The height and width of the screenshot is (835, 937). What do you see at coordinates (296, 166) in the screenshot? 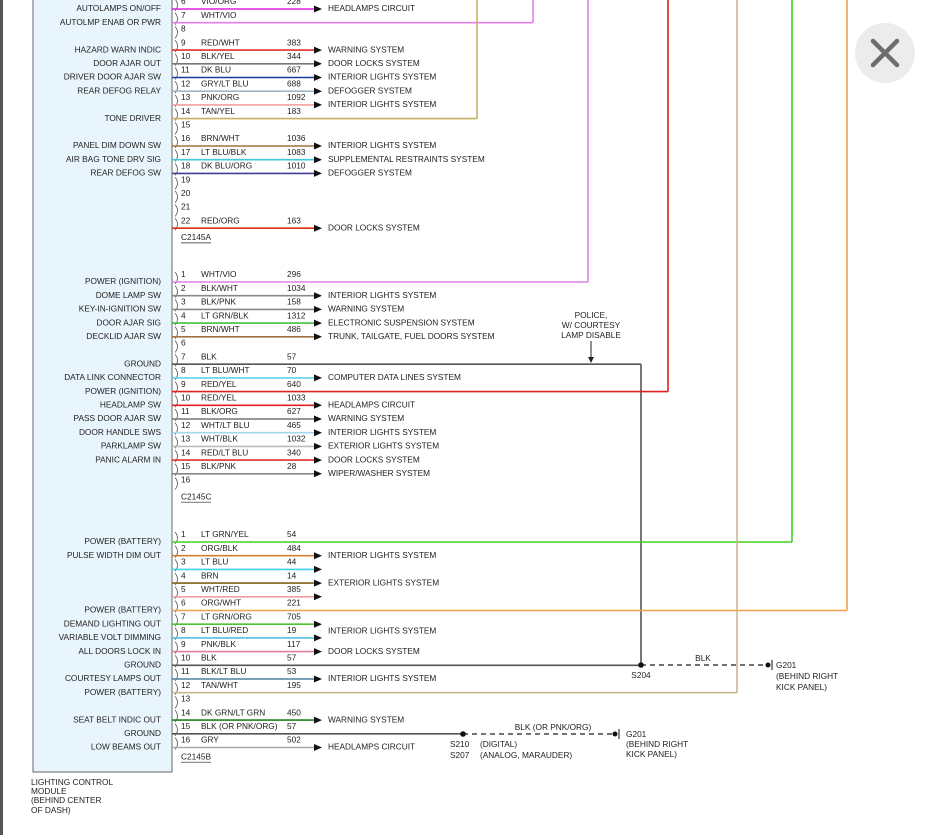
I see `circuit-number: 1010` at bounding box center [296, 166].